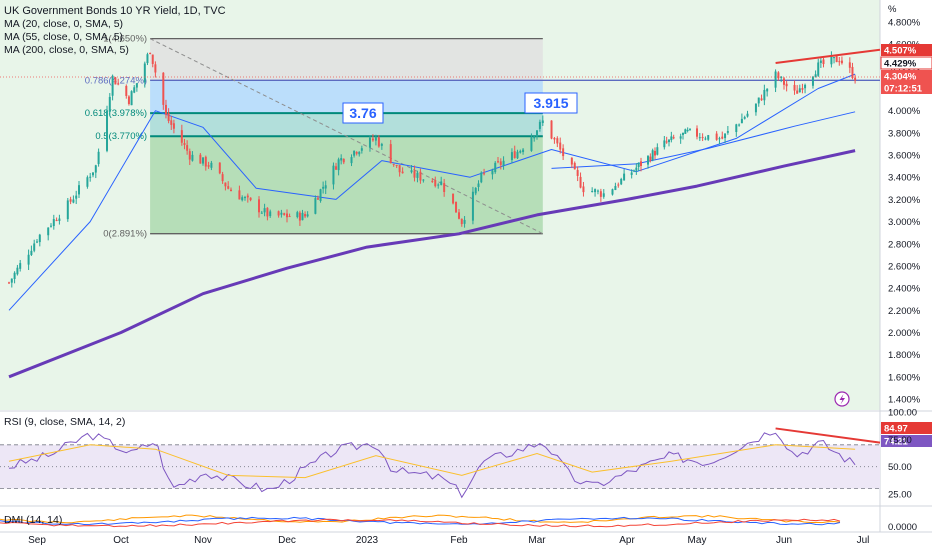 The height and width of the screenshot is (550, 932). Describe the element at coordinates (896, 442) in the screenshot. I see `rsi-ma-value-label: 74.21` at that location.